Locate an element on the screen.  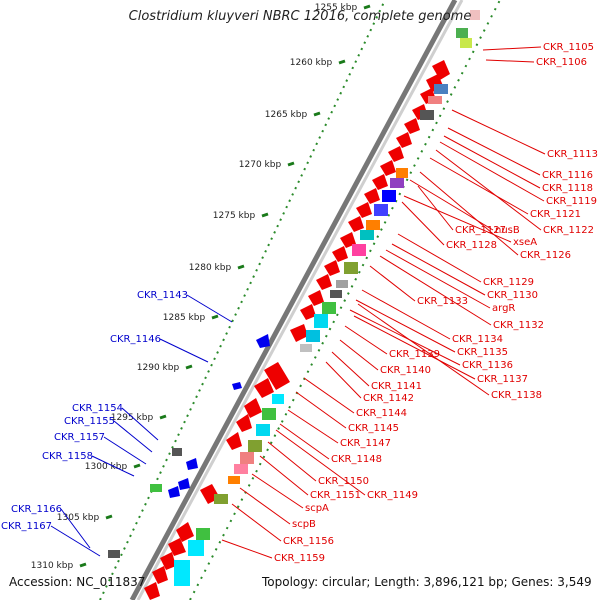
gene-label: CKR_1121 is located at coordinates (555, 214).